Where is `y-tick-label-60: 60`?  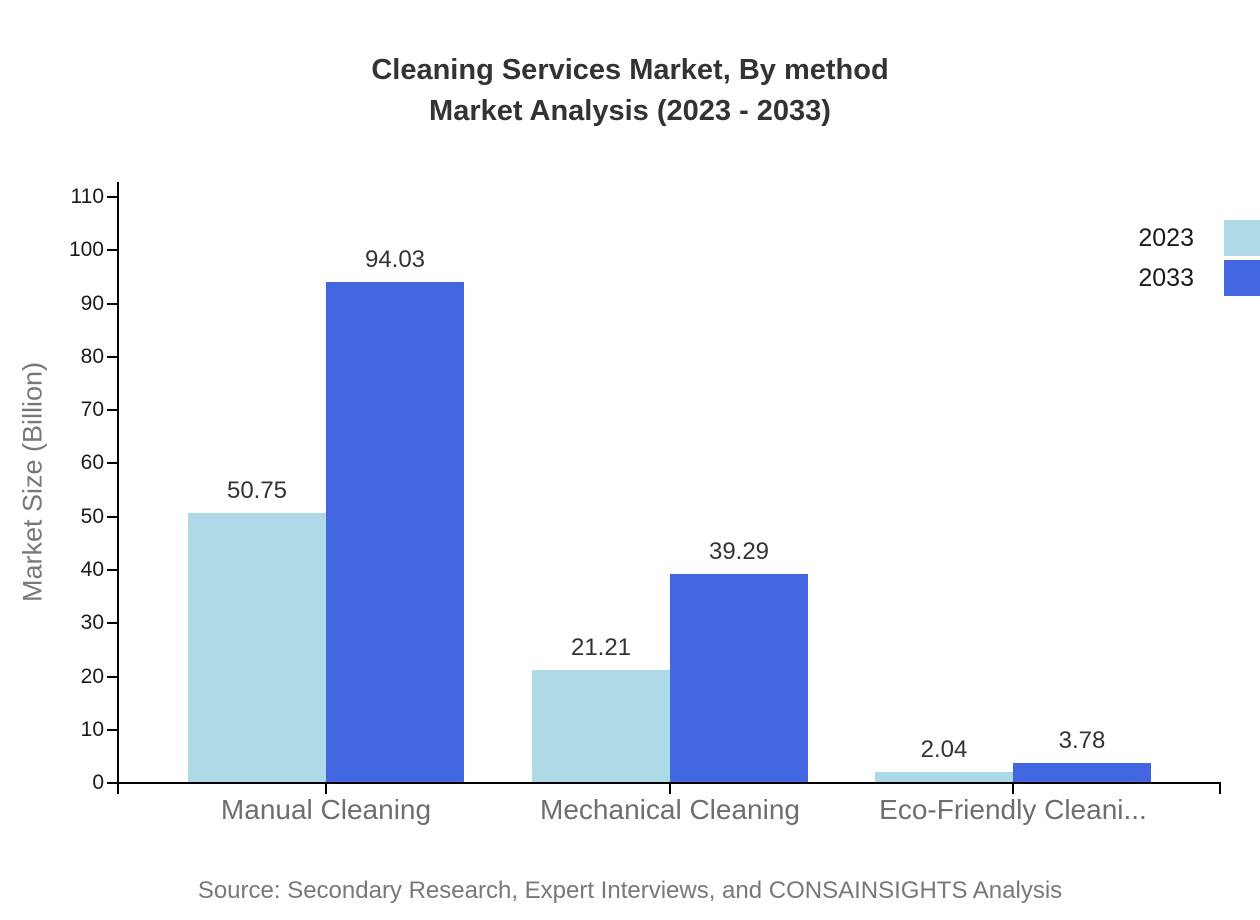 y-tick-label-60: 60 is located at coordinates (92, 463).